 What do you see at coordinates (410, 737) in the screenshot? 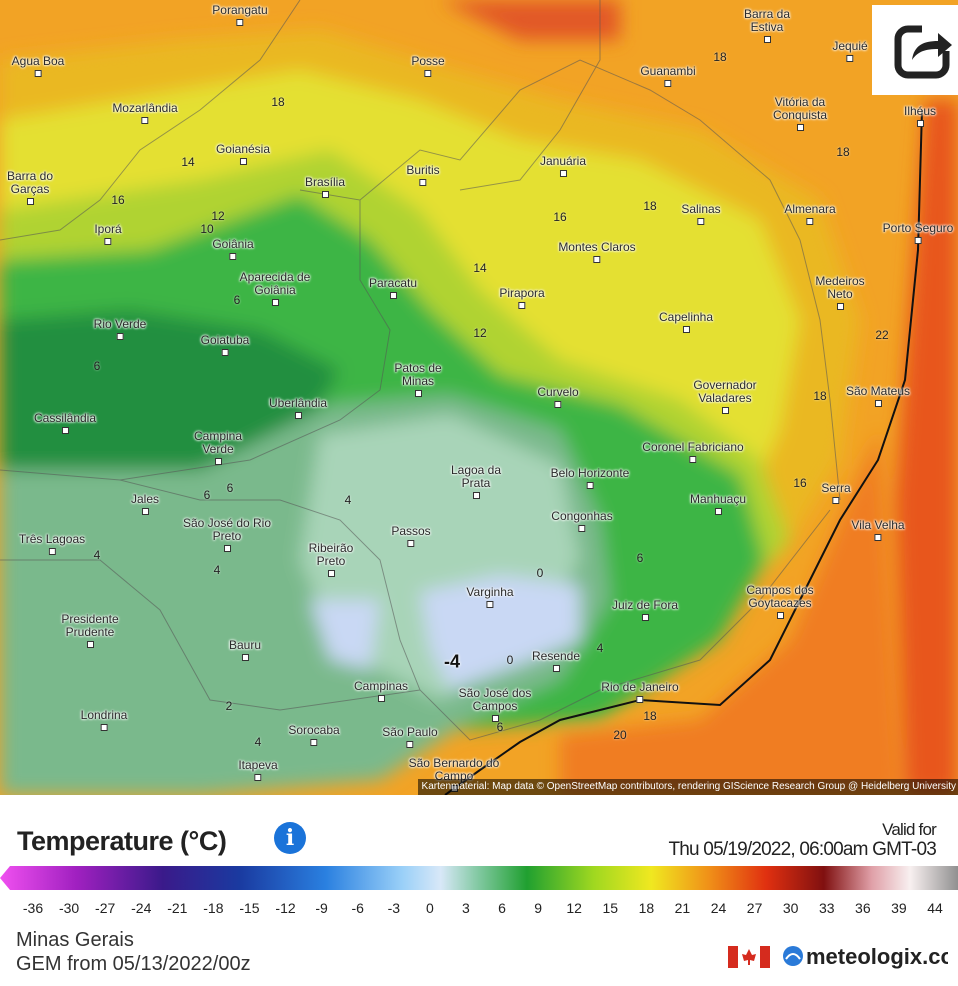
I see `city-marker: São Paulo` at bounding box center [410, 737].